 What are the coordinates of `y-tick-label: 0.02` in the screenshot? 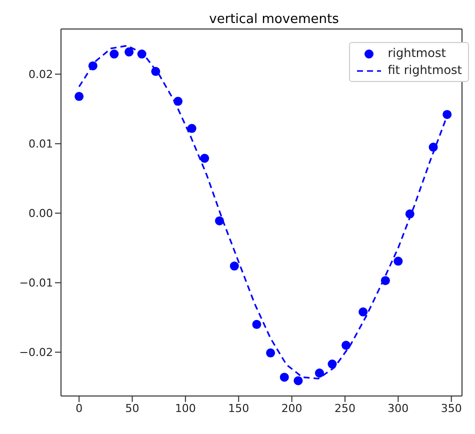 It's located at (40, 75).